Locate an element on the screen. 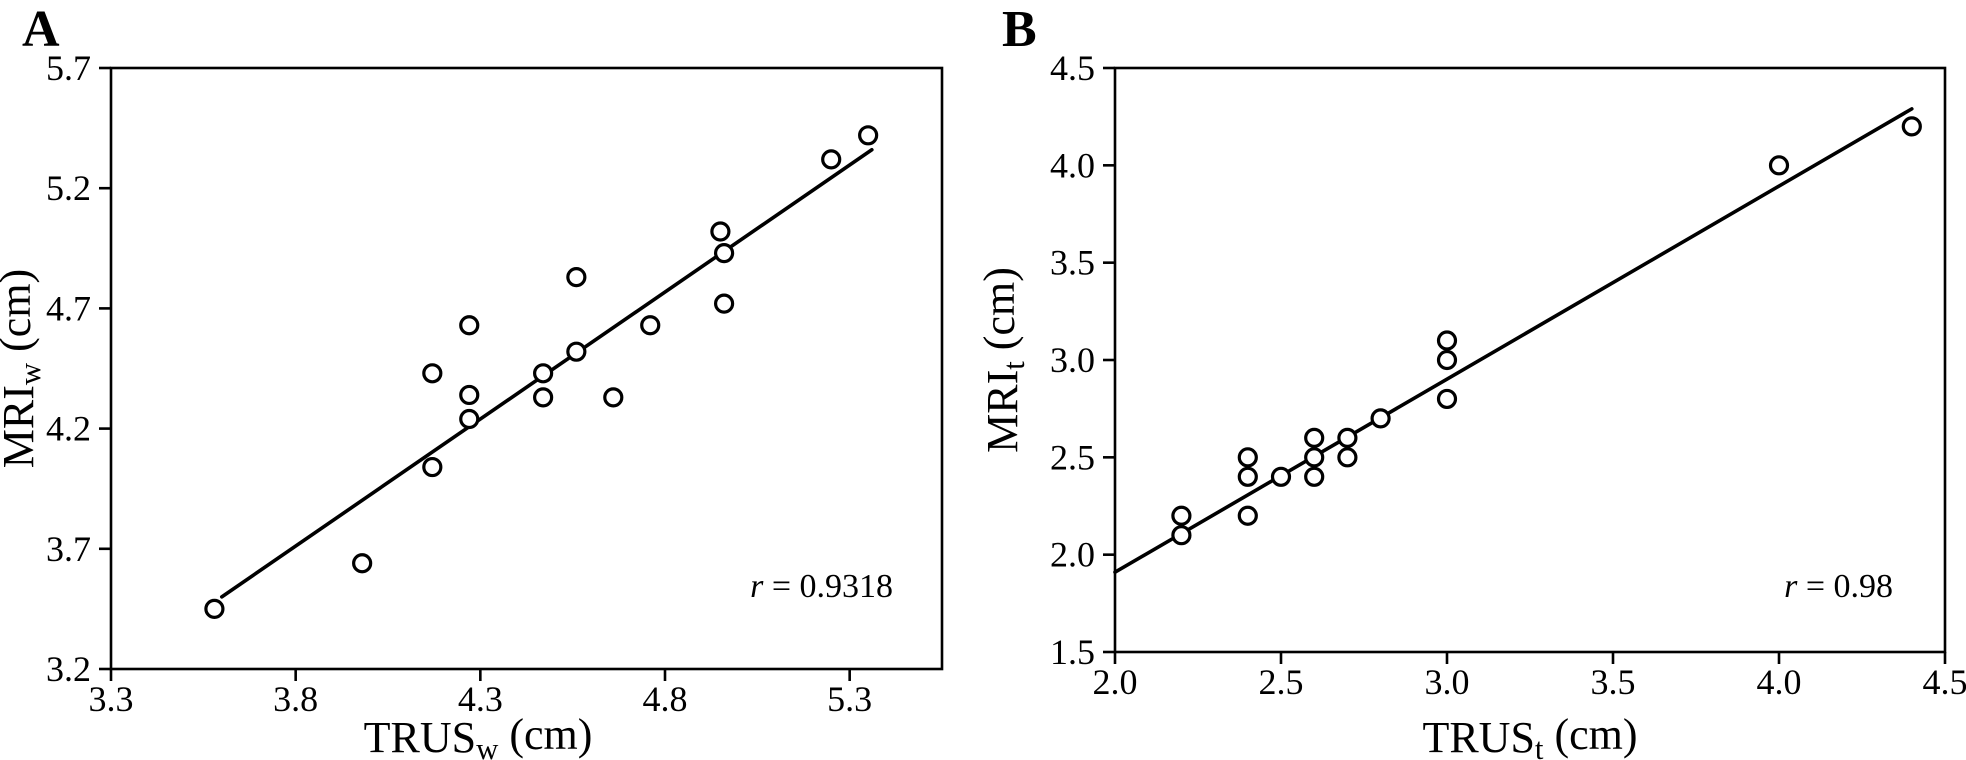 The image size is (1966, 760). x-tick-label: 2.5 is located at coordinates (1281, 682).